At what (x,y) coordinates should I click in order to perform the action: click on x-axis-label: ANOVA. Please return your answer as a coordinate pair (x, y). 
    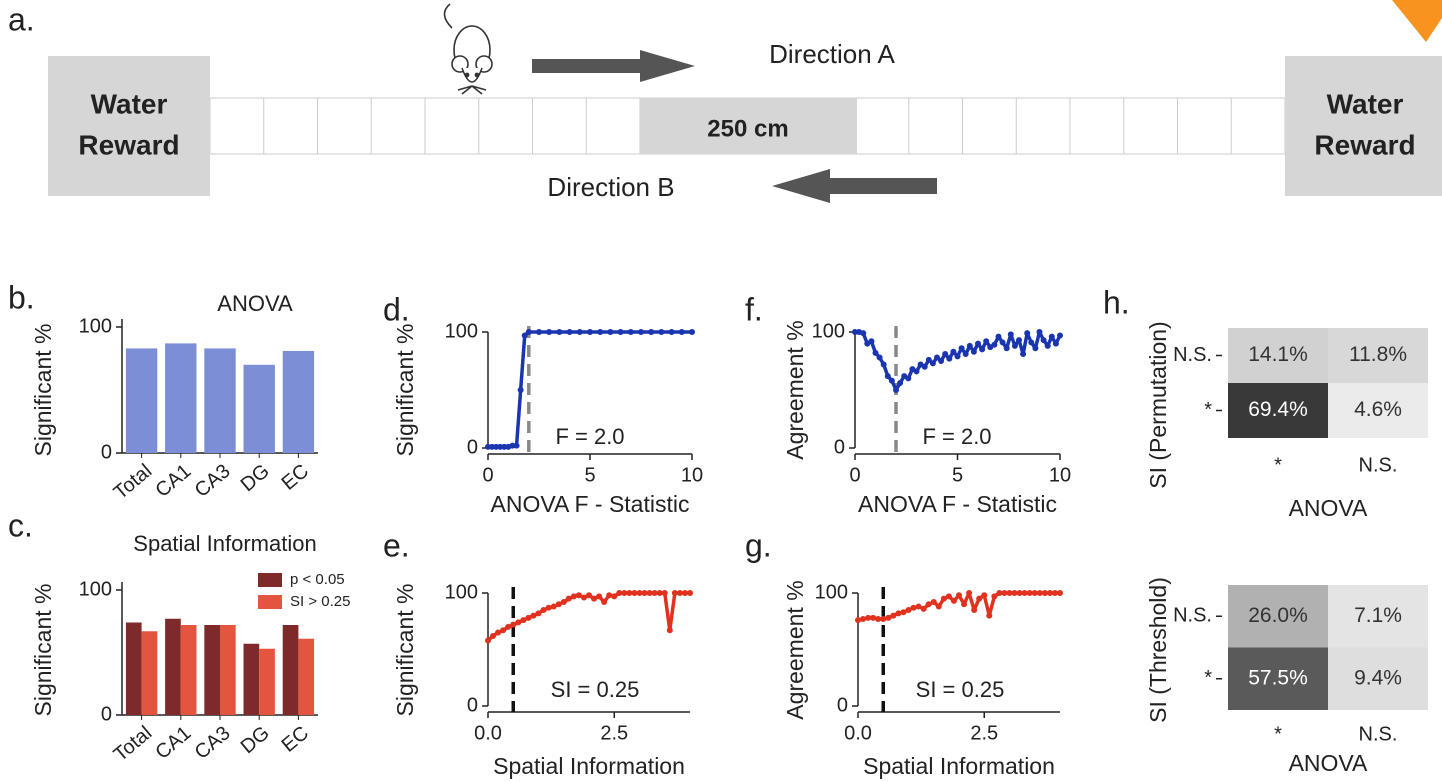
    Looking at the image, I should click on (1328, 508).